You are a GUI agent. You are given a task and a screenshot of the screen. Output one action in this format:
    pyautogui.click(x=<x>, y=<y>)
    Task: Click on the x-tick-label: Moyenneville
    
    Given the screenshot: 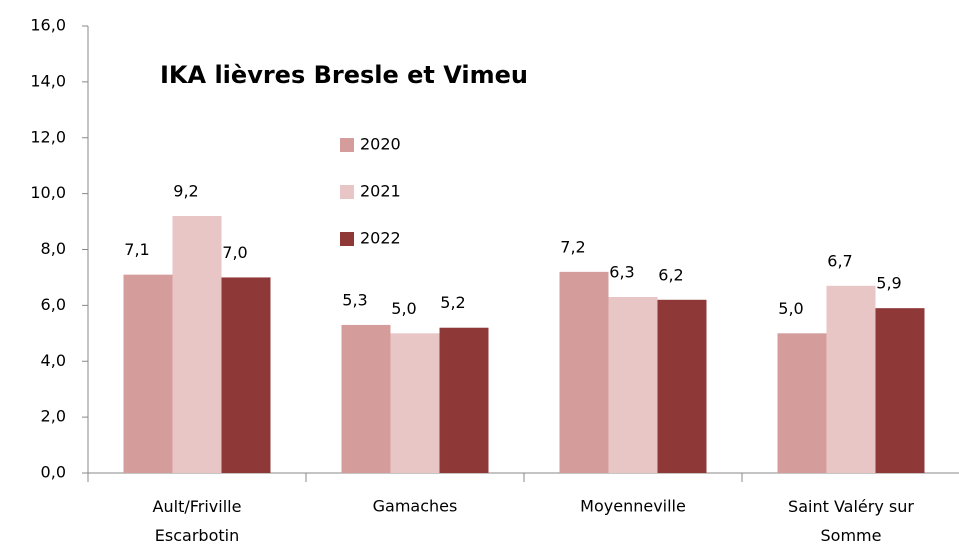 What is the action you would take?
    pyautogui.click(x=633, y=506)
    